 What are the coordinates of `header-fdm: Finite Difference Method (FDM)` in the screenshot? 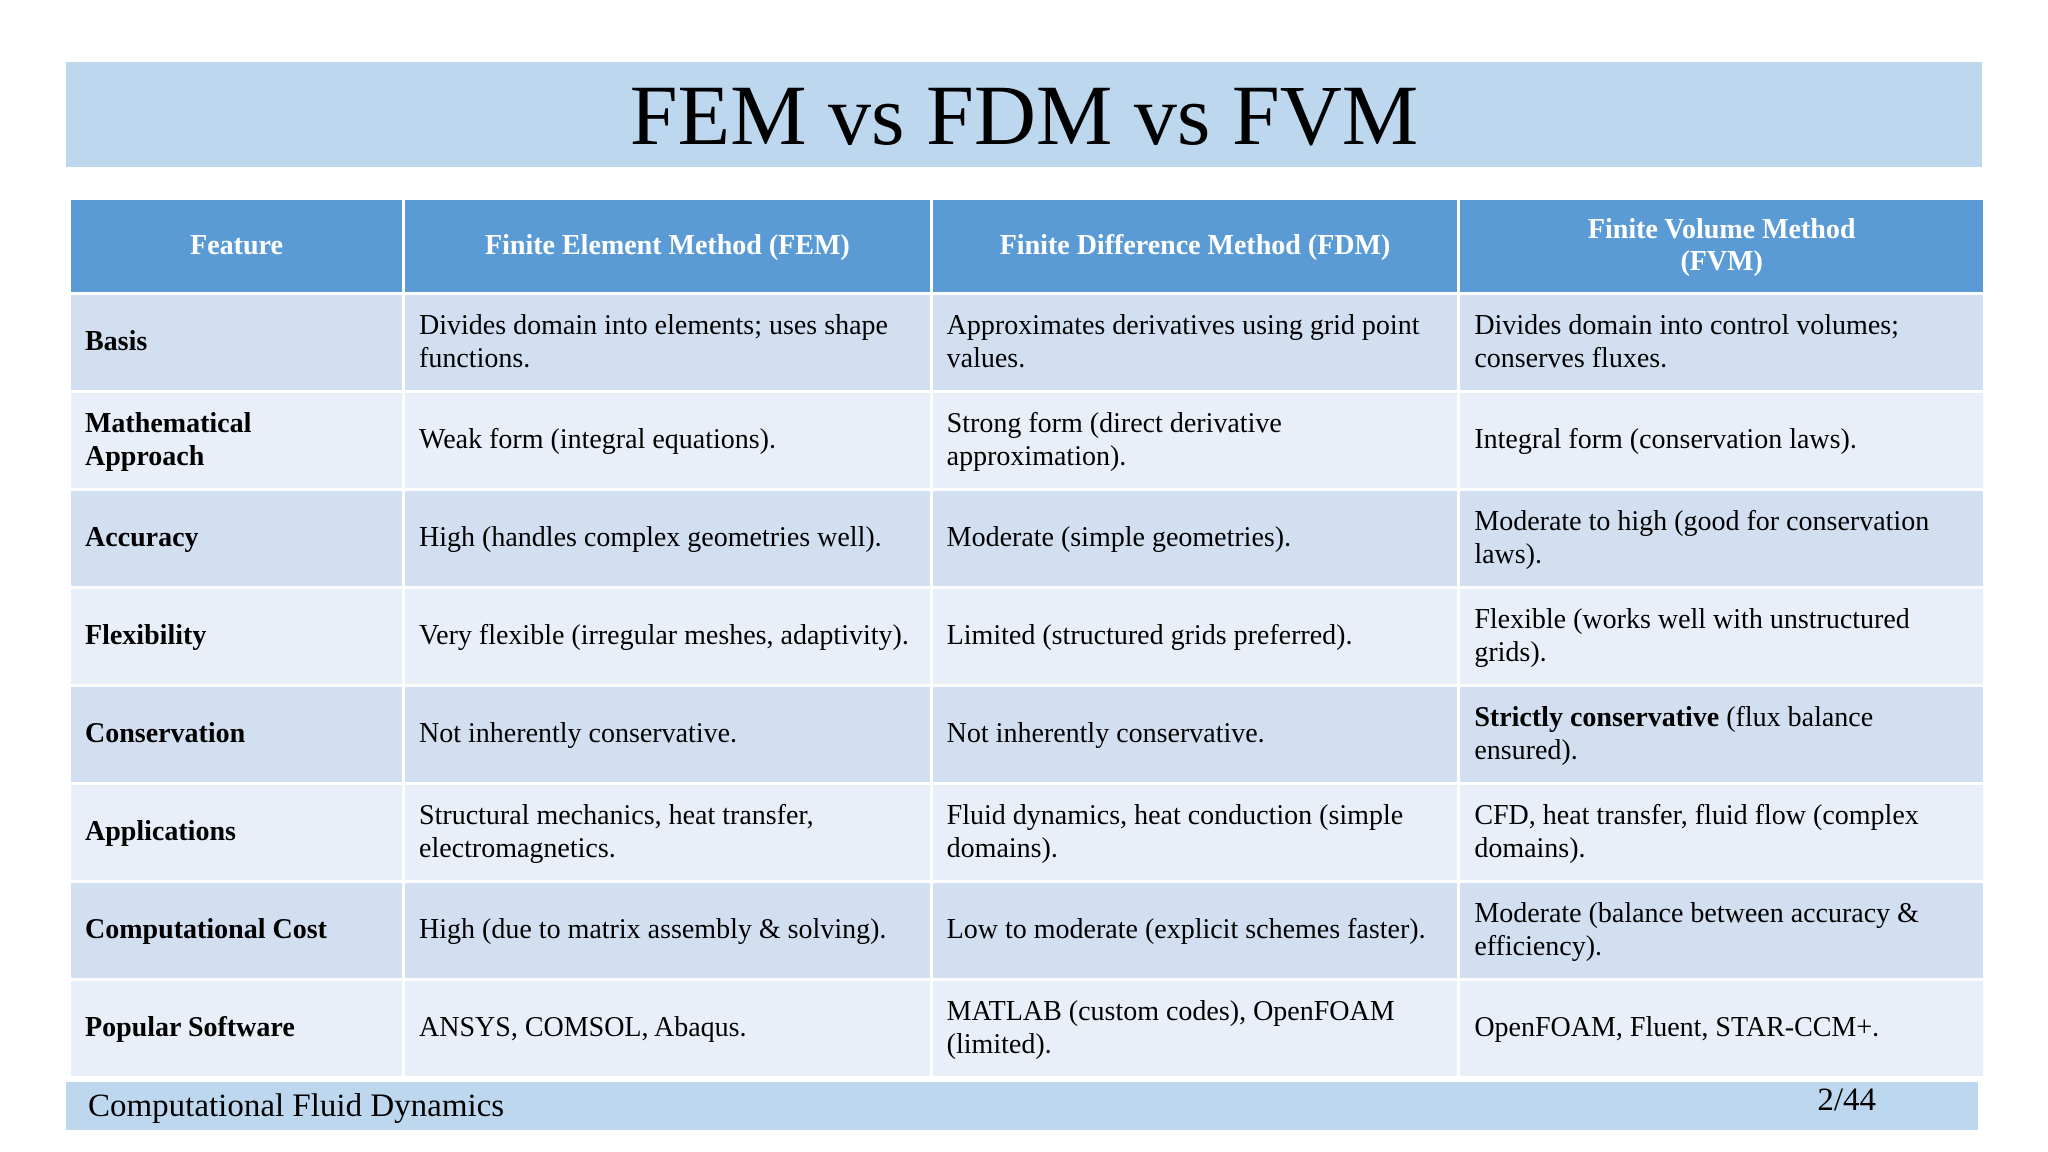 It's located at (1195, 246).